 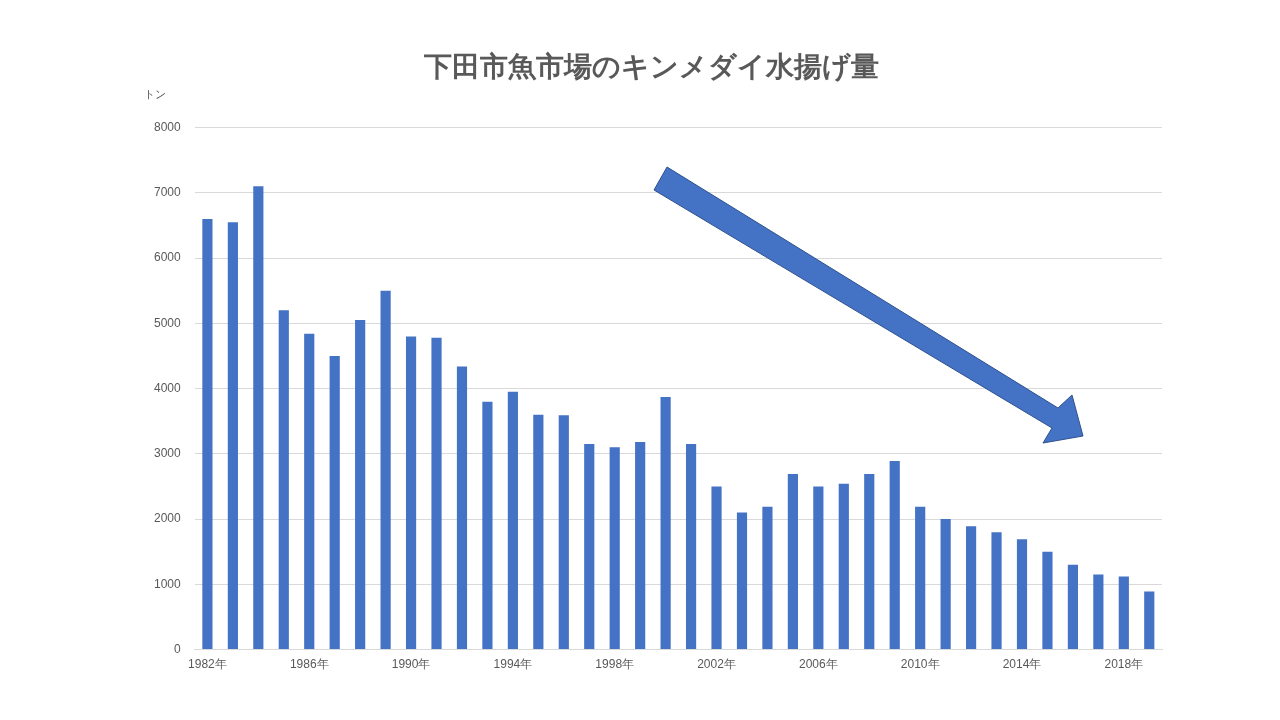 I want to click on y-tick-label: 4000, so click(x=167, y=387).